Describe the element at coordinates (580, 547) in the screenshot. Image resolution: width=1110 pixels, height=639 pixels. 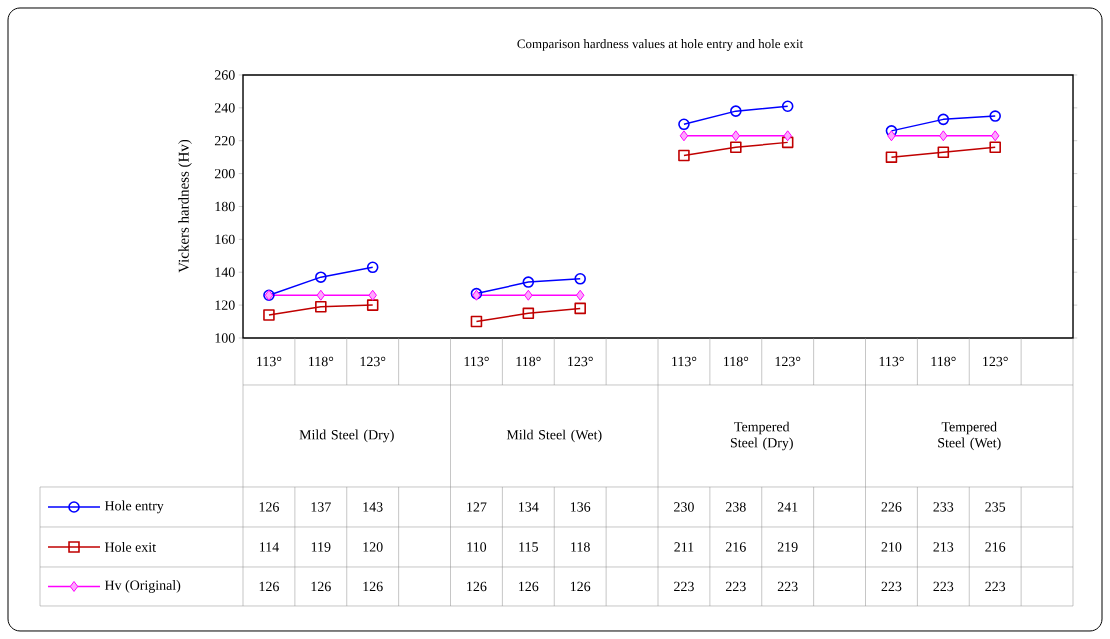
I see `data-label: 118` at that location.